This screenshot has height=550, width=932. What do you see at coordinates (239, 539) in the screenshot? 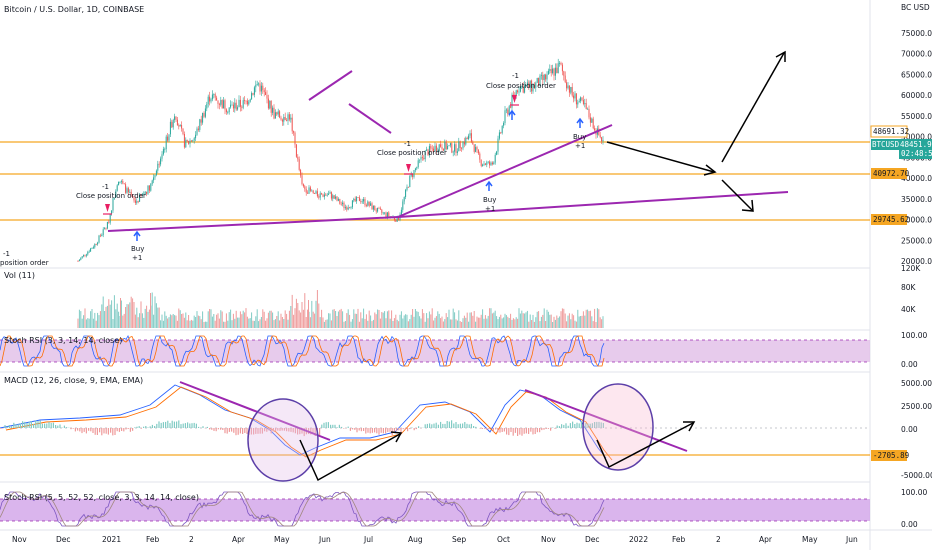
I see `time-label: Apr` at bounding box center [239, 539].